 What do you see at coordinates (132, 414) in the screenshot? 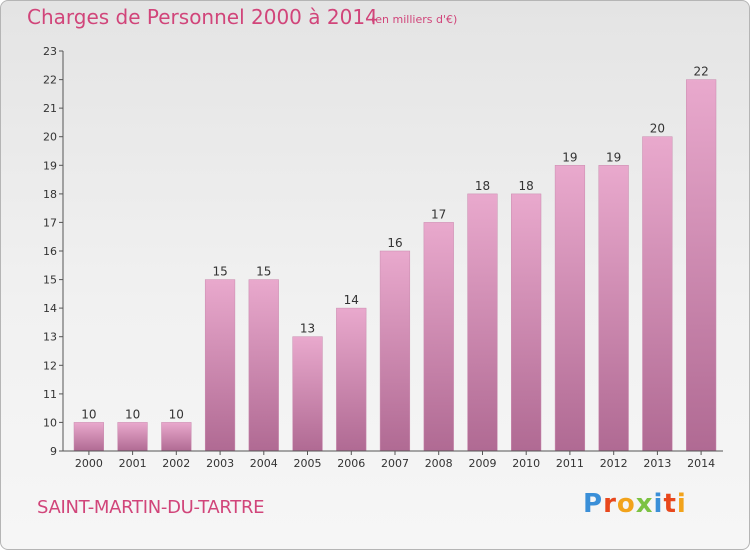
I see `data-label-2001: 10` at bounding box center [132, 414].